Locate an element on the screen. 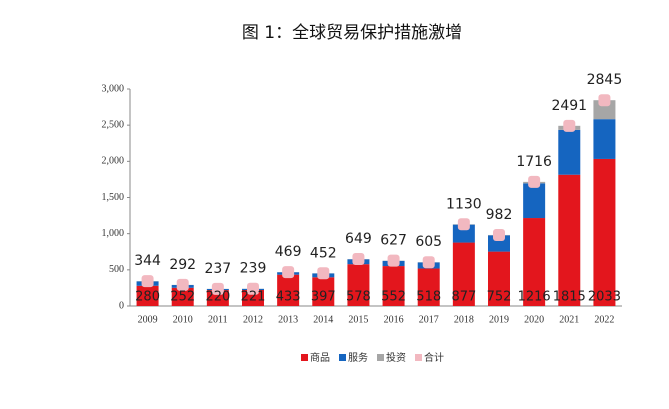 This screenshot has height=409, width=669. y-tick-label: 0 is located at coordinates (121, 305).